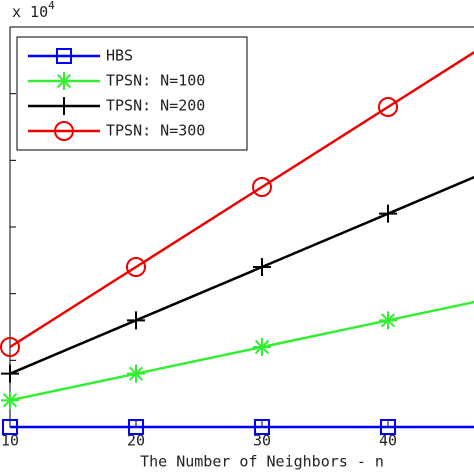 Image resolution: width=474 pixels, height=474 pixels. I want to click on y-multiplier: x 104, so click(33, 10).